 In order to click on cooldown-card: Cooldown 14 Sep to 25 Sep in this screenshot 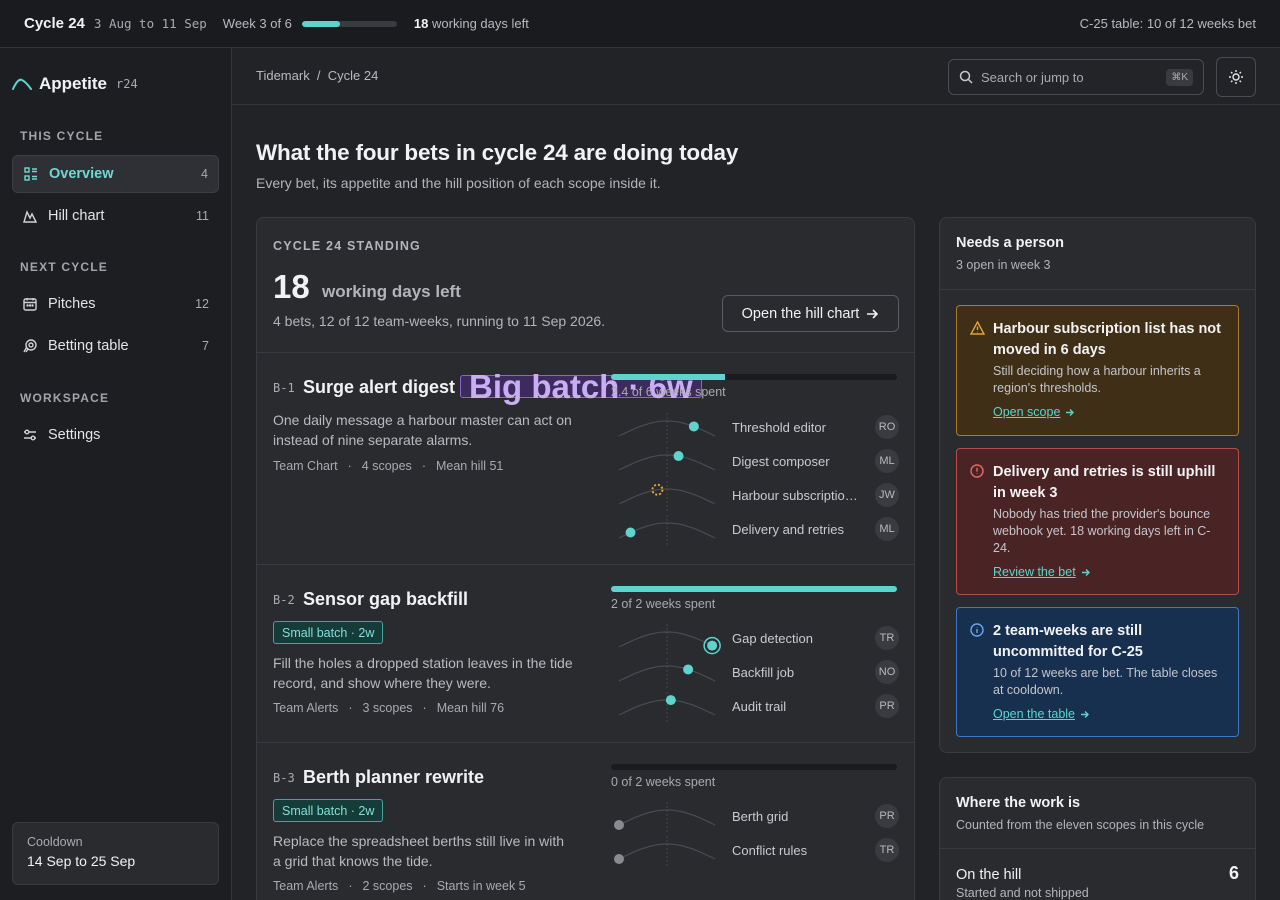, I will do `click(115, 853)`.